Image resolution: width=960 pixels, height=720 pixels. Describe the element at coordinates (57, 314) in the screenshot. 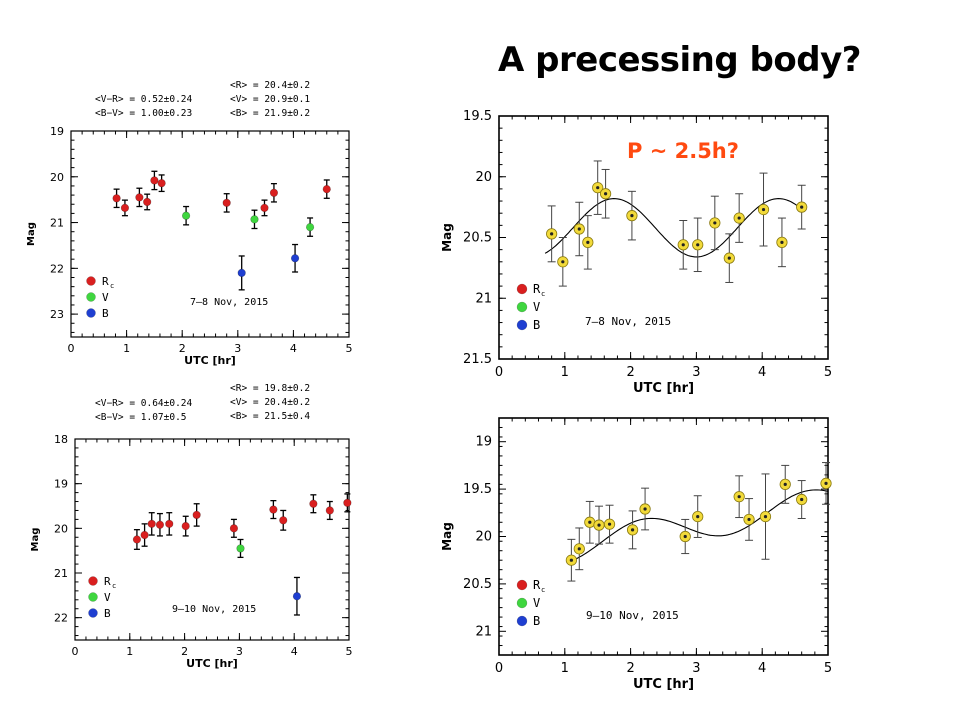

I see `y-tick-label: 23` at that location.